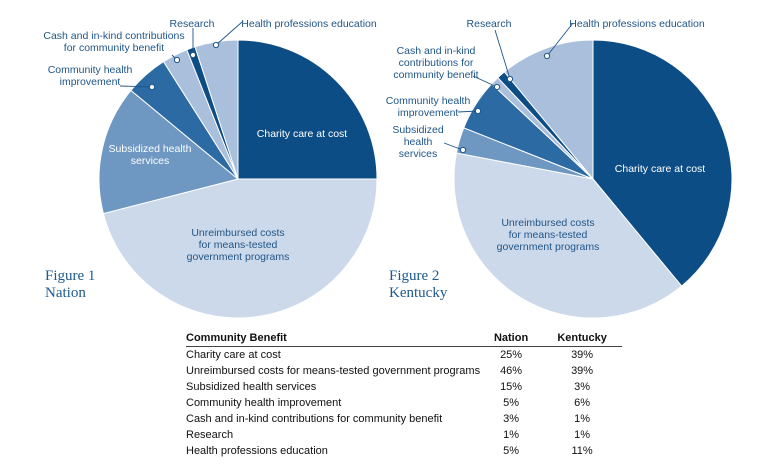  What do you see at coordinates (418, 293) in the screenshot?
I see `figure-2-title: Kentucky` at bounding box center [418, 293].